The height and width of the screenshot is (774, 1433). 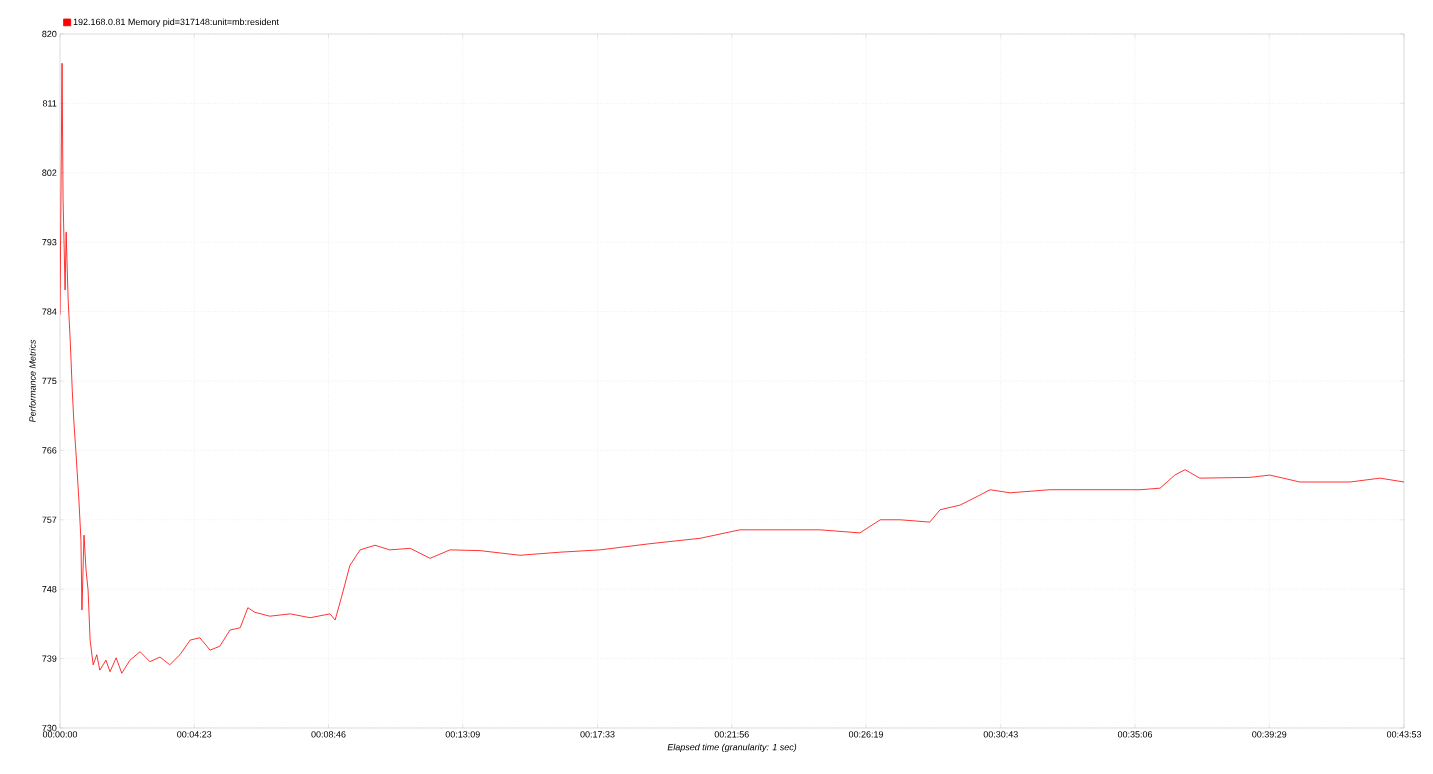 I want to click on x-tick-label: 00:00:00, so click(x=60, y=734).